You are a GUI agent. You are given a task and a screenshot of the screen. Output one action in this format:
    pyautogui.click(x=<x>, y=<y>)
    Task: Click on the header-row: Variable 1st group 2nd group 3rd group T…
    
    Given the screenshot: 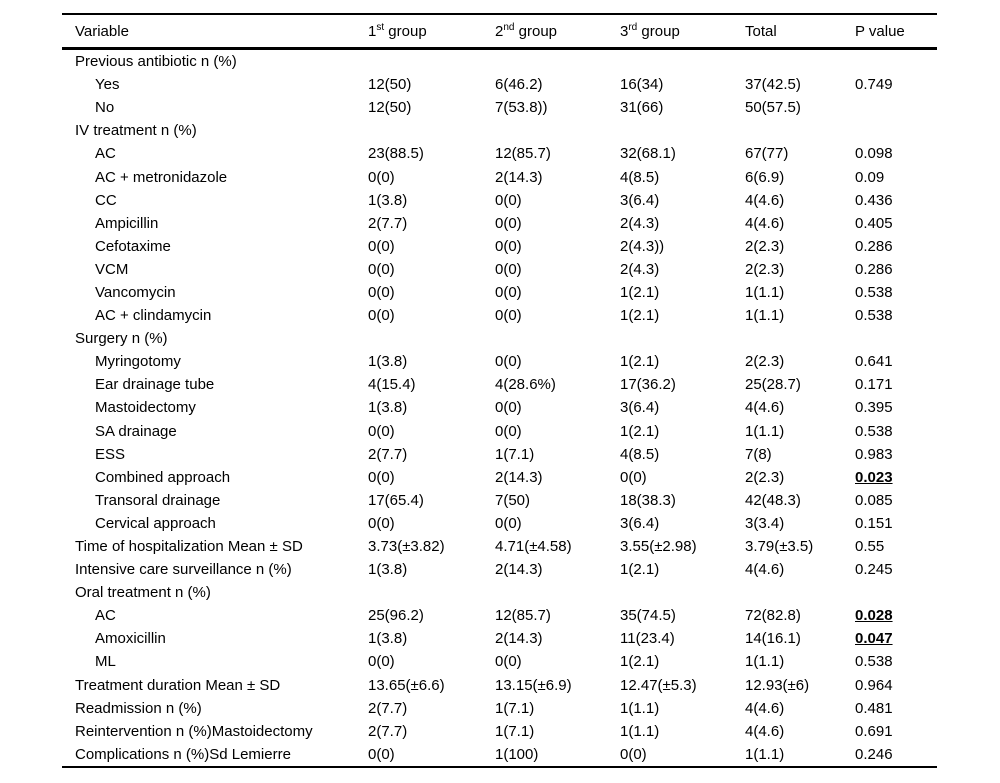 What is the action you would take?
    pyautogui.click(x=499, y=32)
    